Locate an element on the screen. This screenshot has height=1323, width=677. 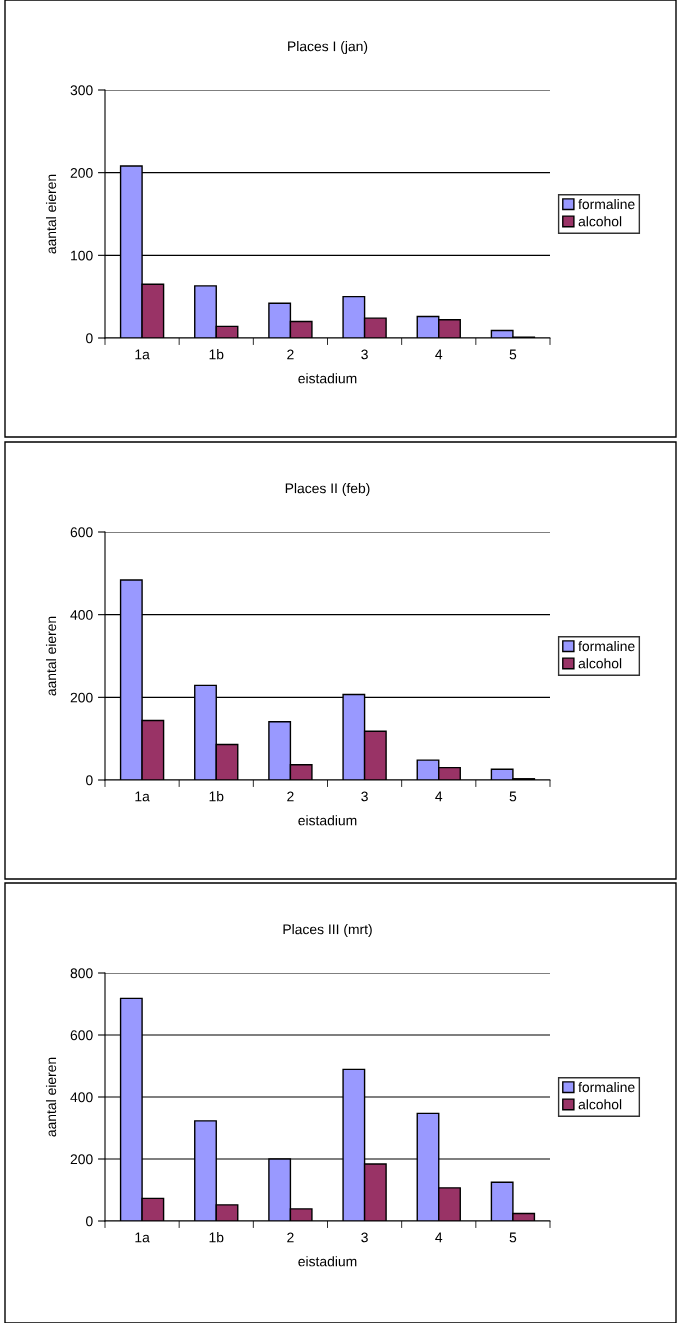
chart-title: Places II (feb) is located at coordinates (327, 489).